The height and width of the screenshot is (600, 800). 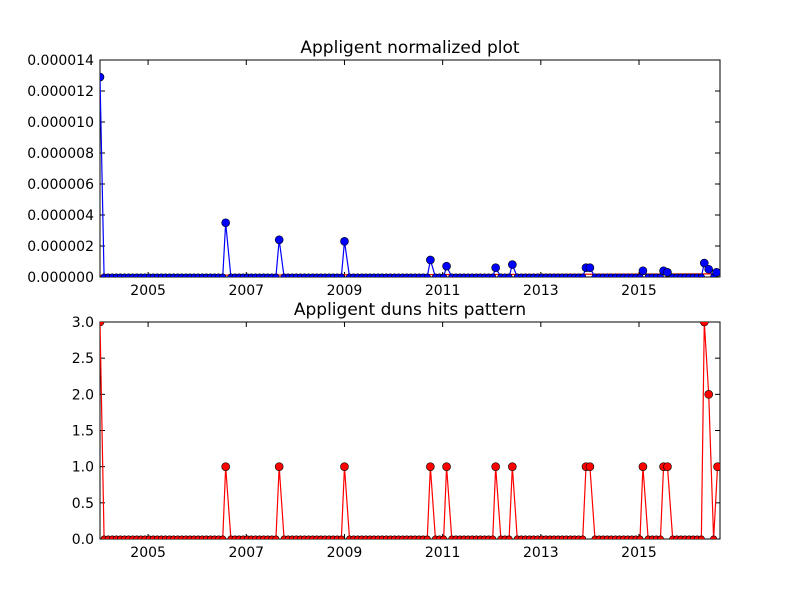 What do you see at coordinates (60, 216) in the screenshot?
I see `normalized-ytick-label: 0.000004` at bounding box center [60, 216].